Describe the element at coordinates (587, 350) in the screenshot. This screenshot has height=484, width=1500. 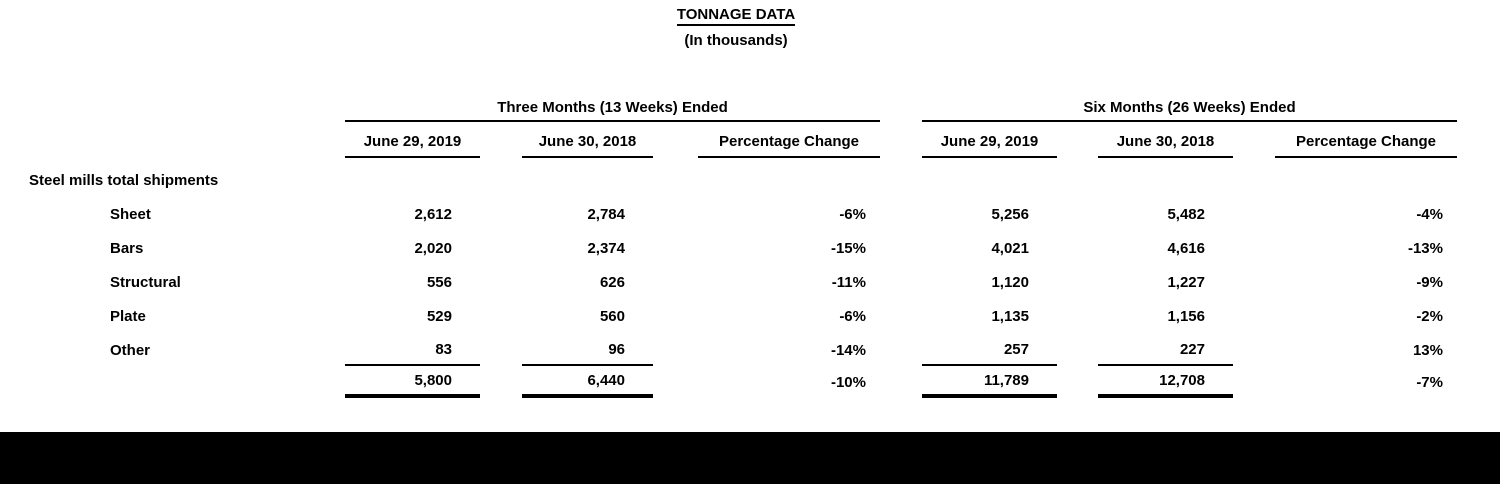
I see `value-three-2018: 96` at that location.